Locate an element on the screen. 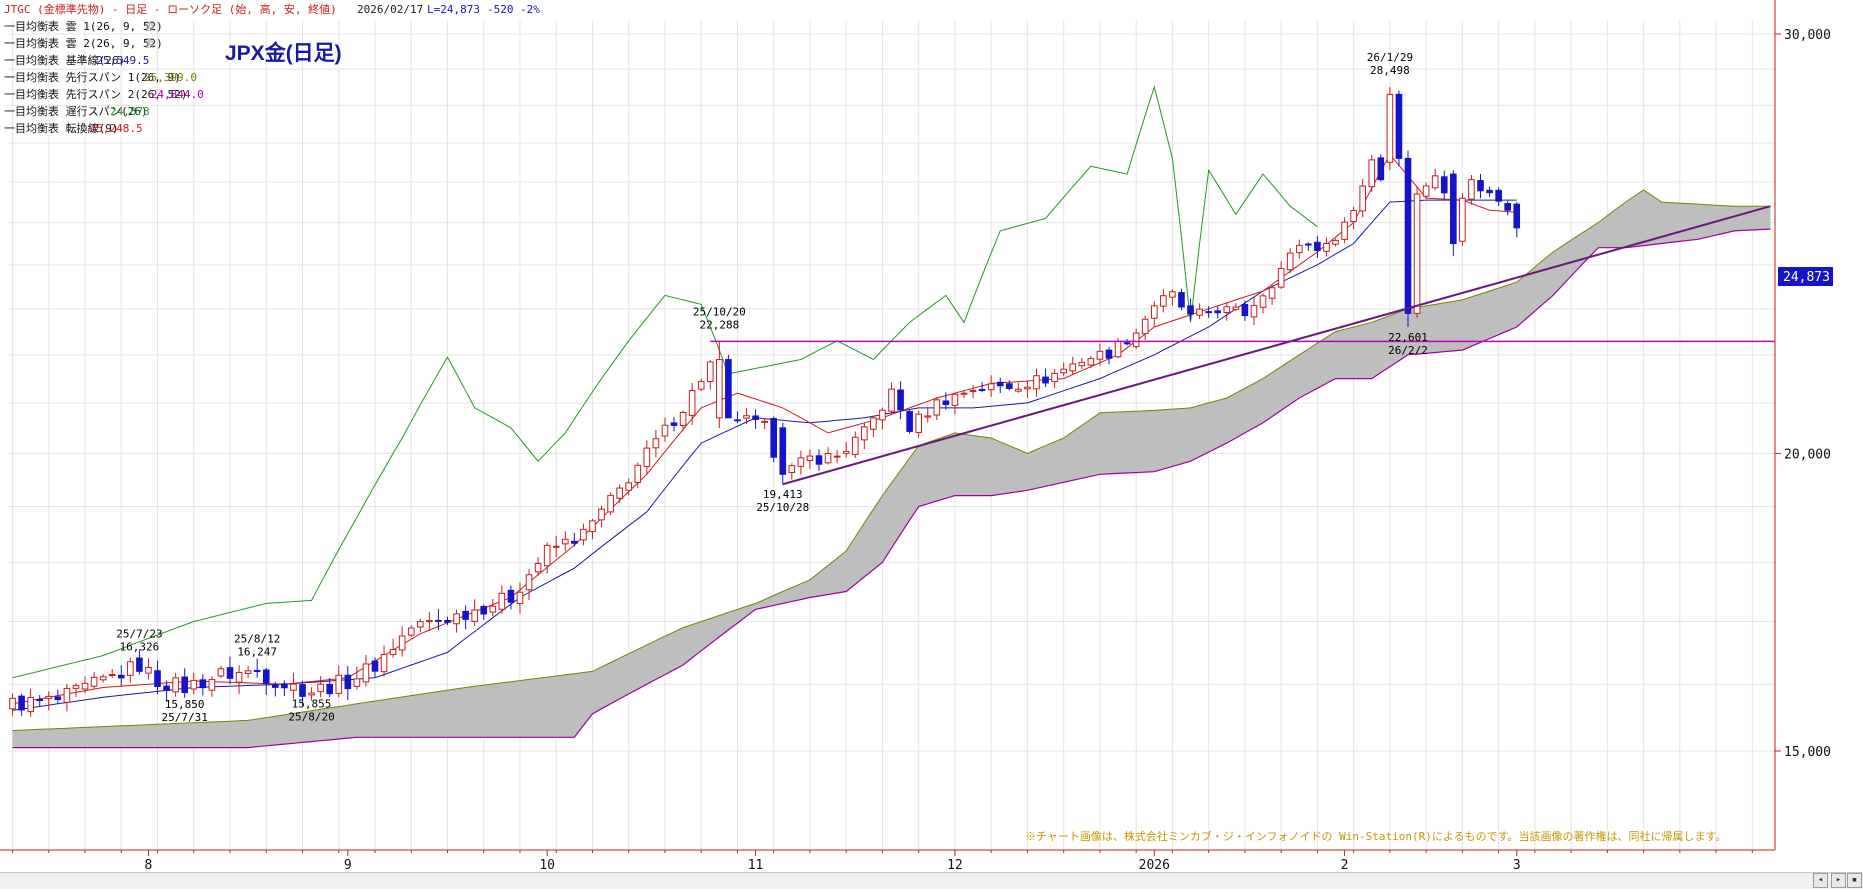 Image resolution: width=1863 pixels, height=892 pixels. status-bar is located at coordinates (931, 880).